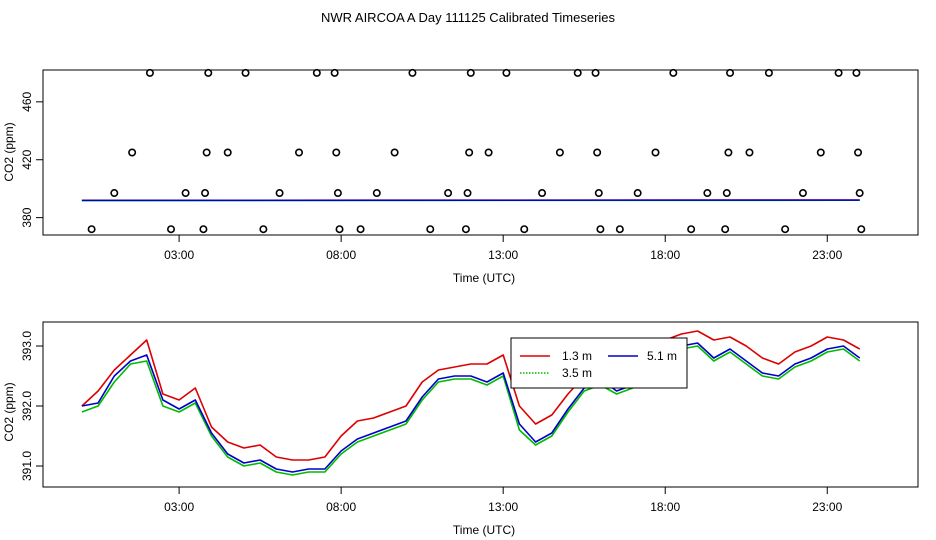 This screenshot has width=936, height=540. I want to click on top-x-axis: 03:00 08:00 13:00 18:00 23:00, so click(503, 248).